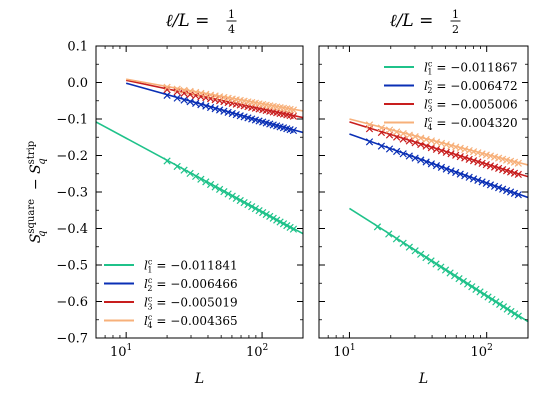 Image resolution: width=545 pixels, height=404 pixels. Describe the element at coordinates (191, 284) in the screenshot. I see `legend-label: lc 2 = −0.006466` at that location.